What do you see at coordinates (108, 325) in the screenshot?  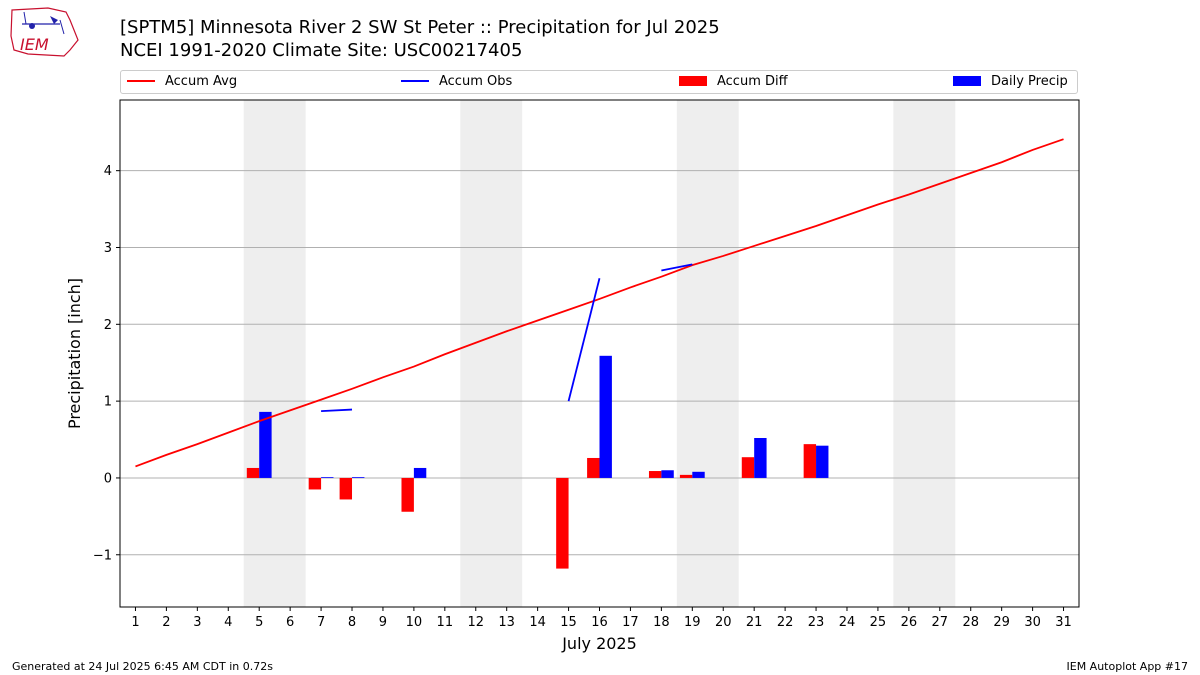 I see `tick-label-y: 2` at bounding box center [108, 325].